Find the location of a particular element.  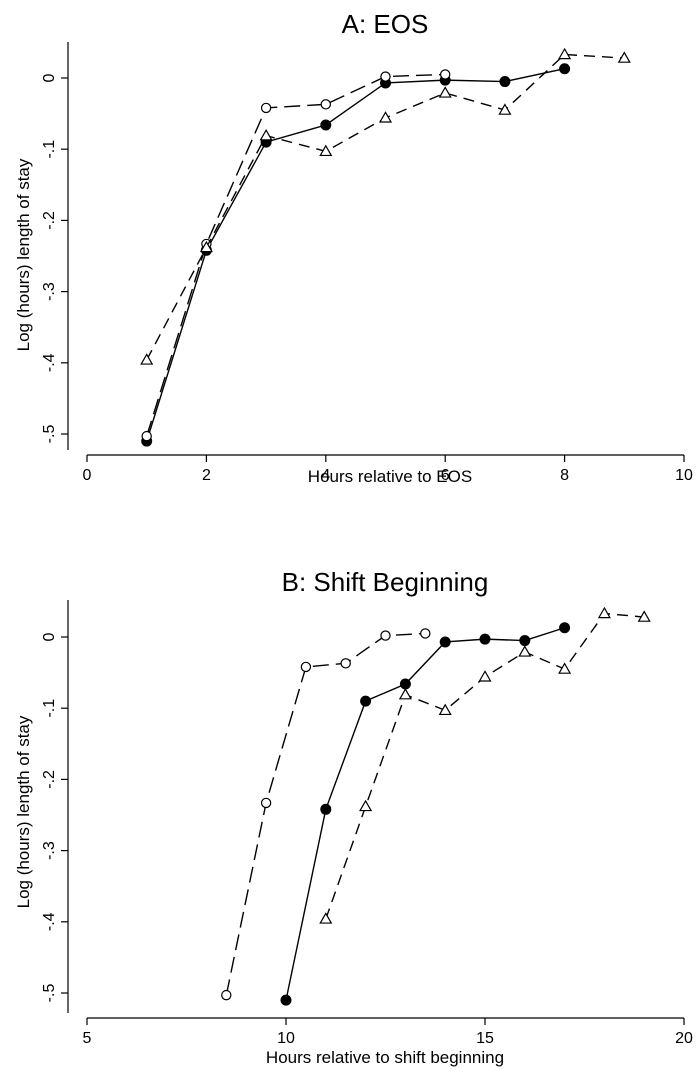

x-tick-label: 20 is located at coordinates (684, 1038).